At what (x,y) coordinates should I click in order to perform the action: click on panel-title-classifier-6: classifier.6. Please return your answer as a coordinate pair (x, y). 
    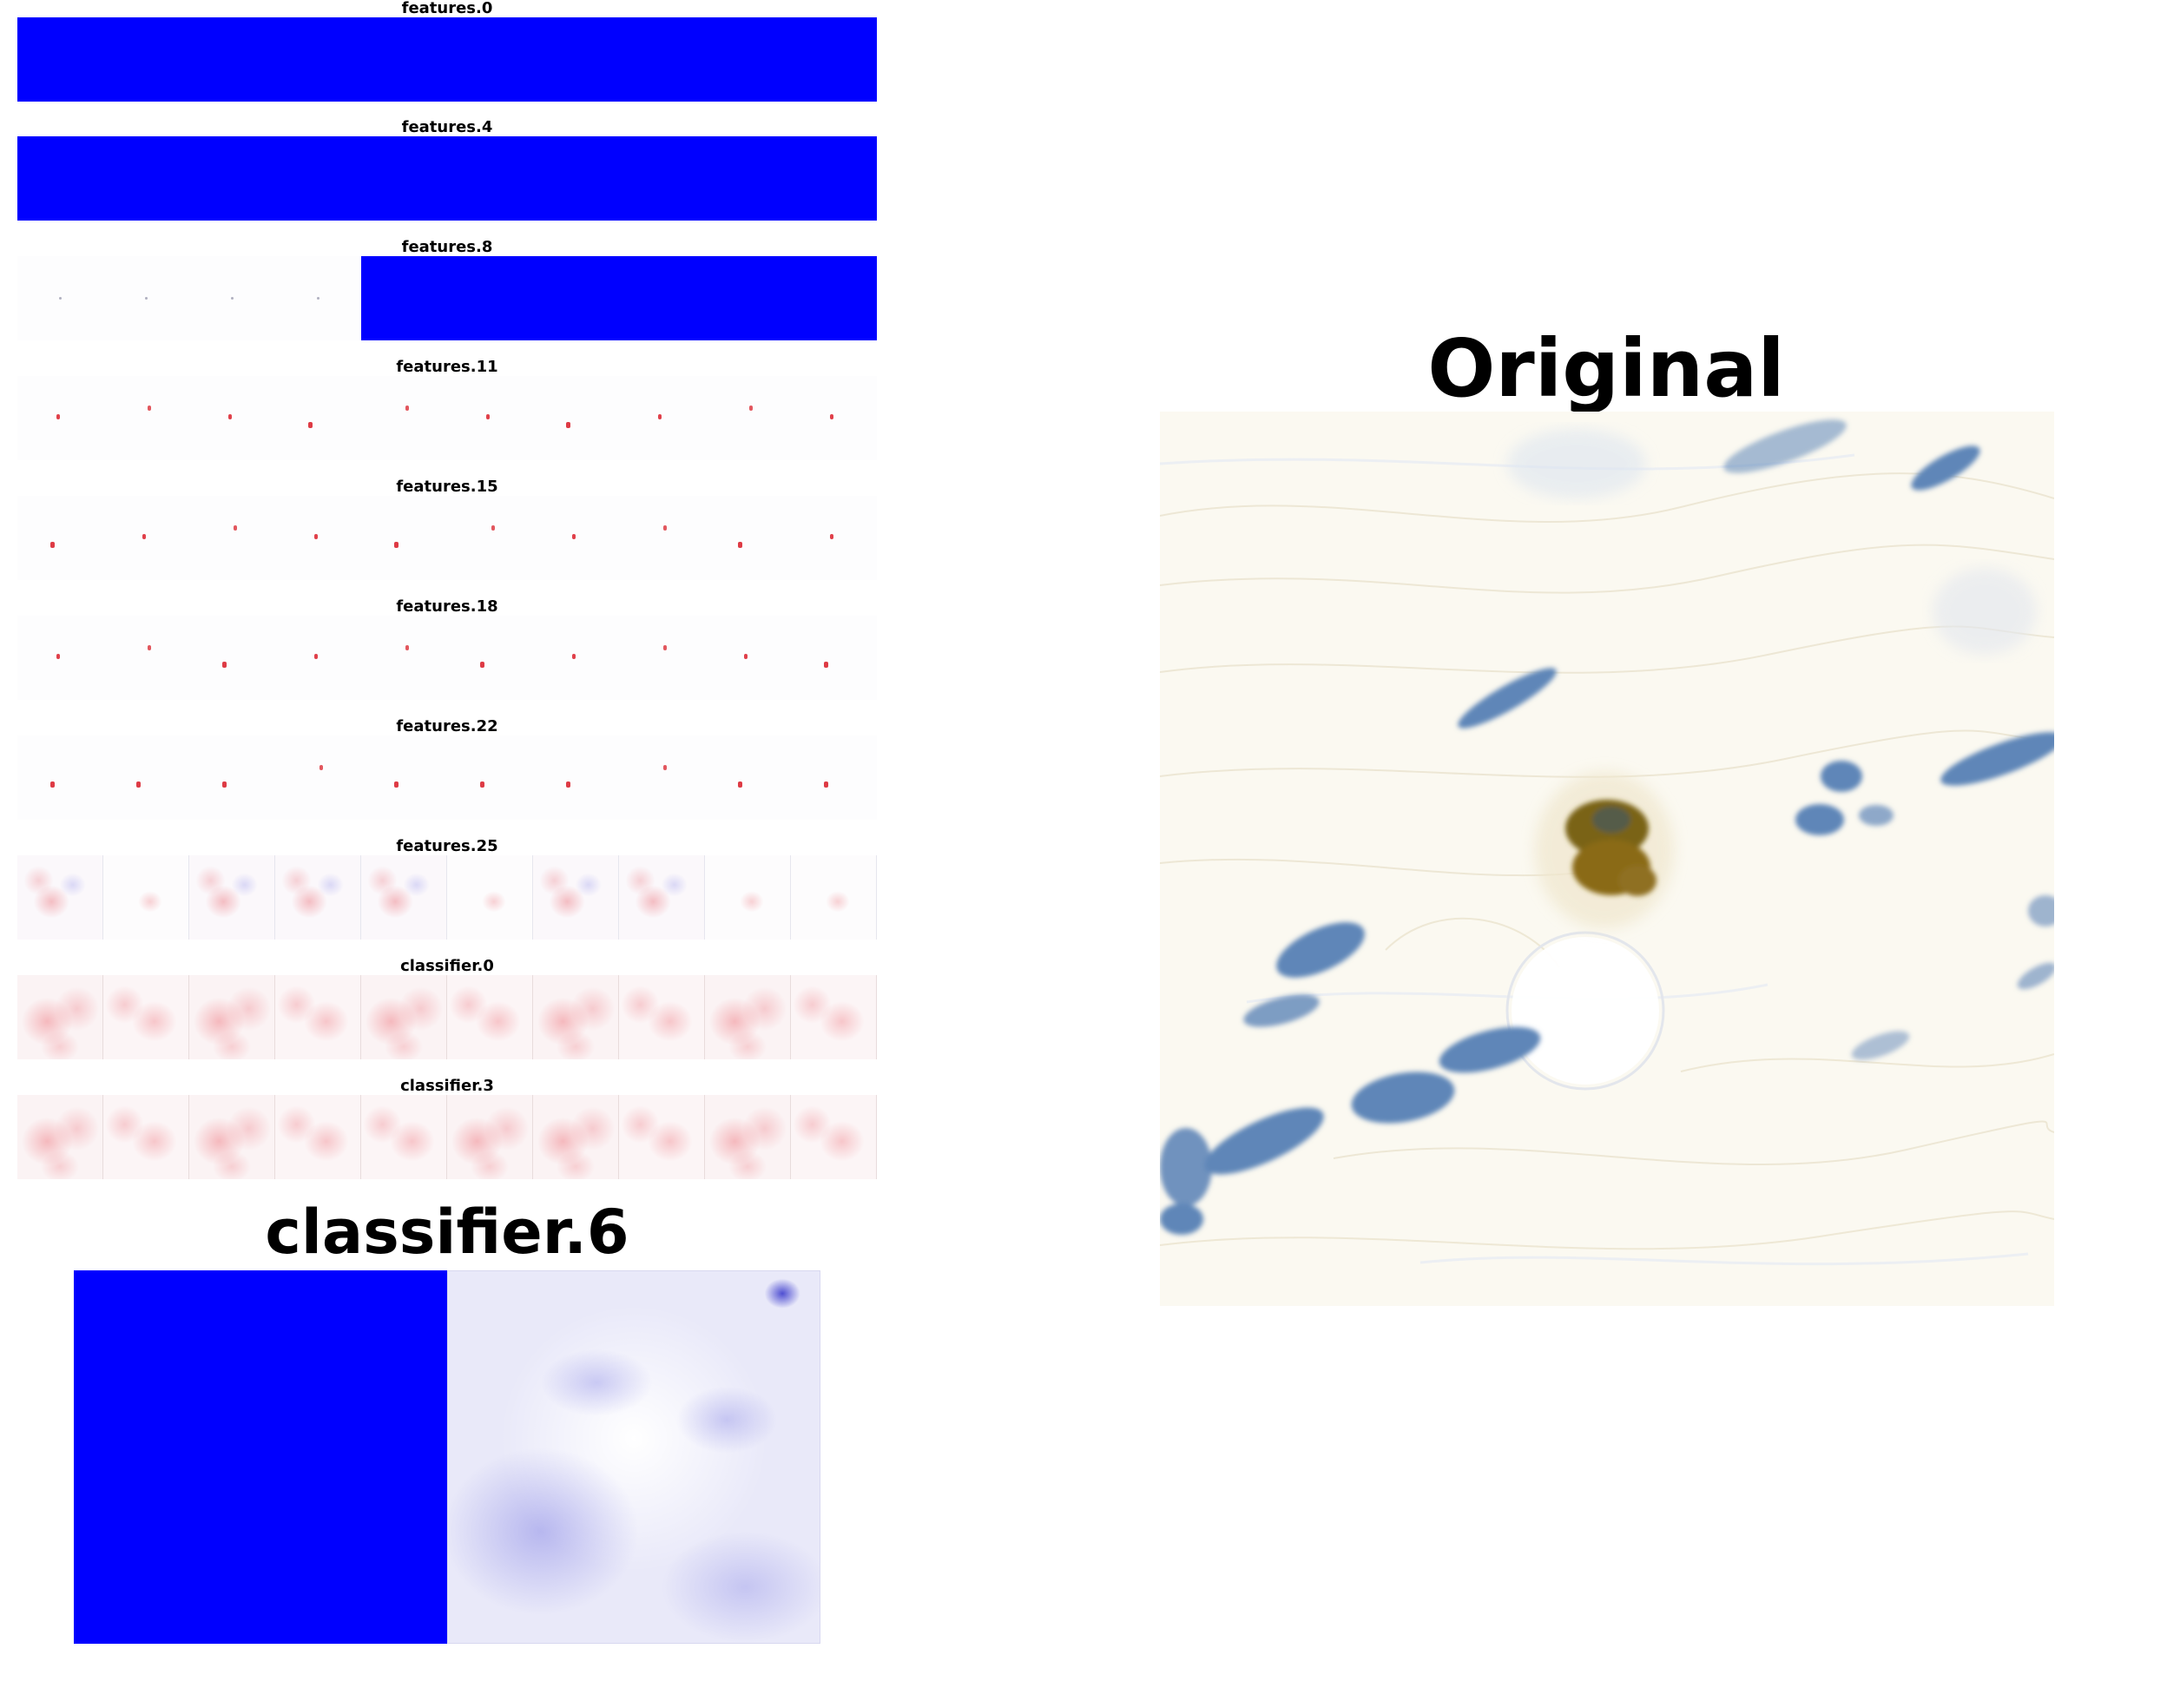
    Looking at the image, I should click on (447, 1232).